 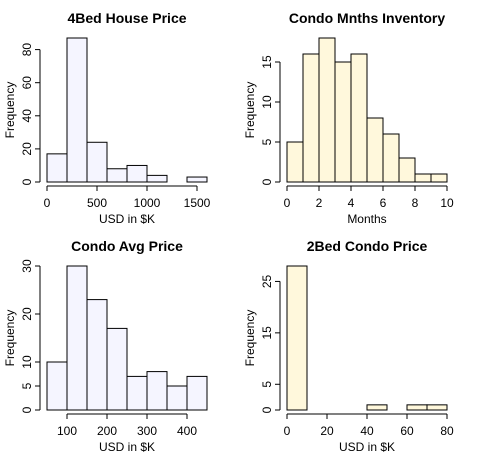 I want to click on y-tick-label: 30, so click(x=27, y=266).